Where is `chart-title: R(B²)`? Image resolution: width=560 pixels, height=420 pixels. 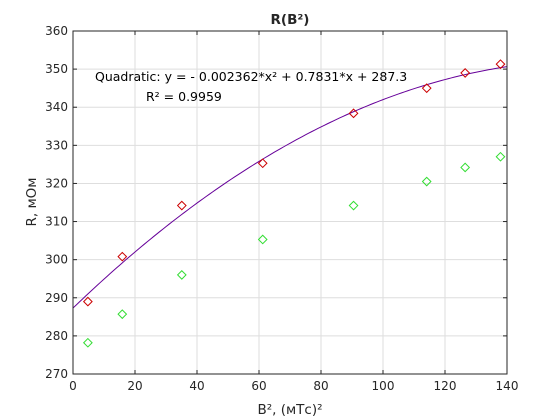 chart-title: R(B²) is located at coordinates (290, 20).